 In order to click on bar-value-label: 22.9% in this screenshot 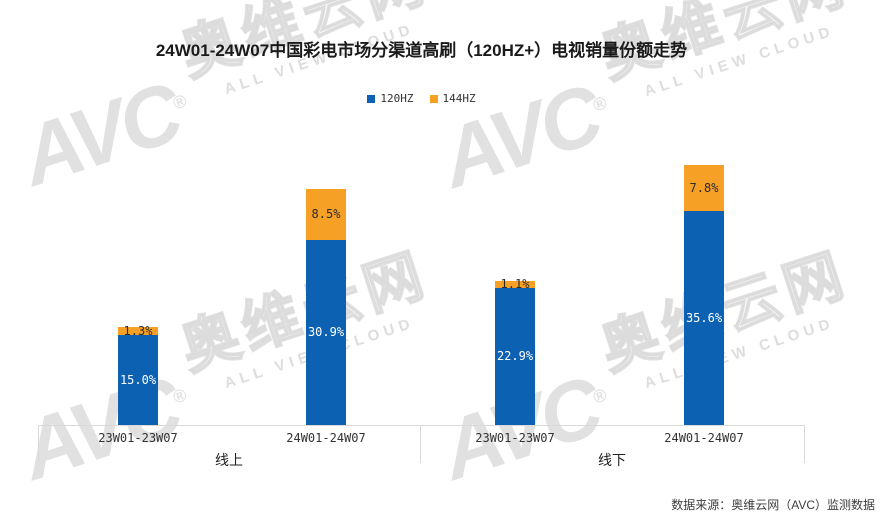, I will do `click(515, 356)`.